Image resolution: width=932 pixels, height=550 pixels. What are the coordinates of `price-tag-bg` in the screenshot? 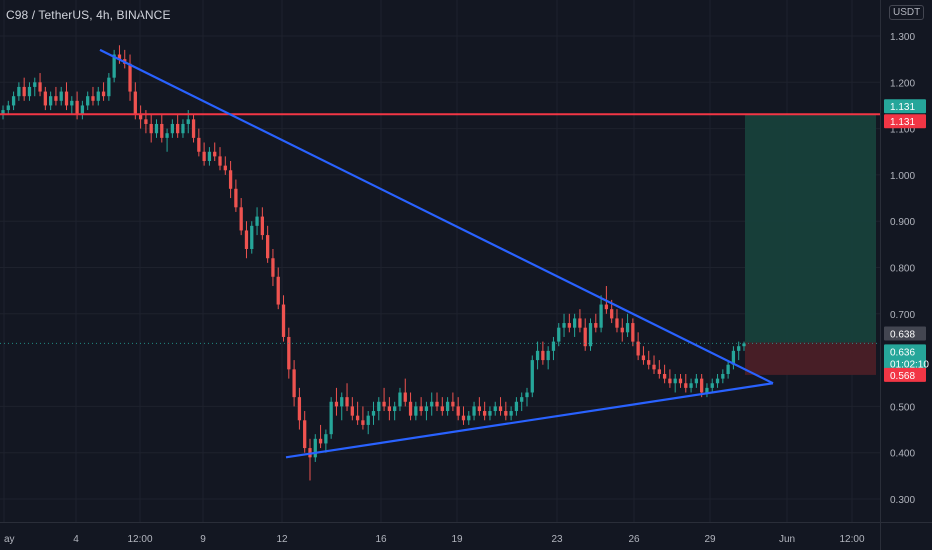 It's located at (905, 106).